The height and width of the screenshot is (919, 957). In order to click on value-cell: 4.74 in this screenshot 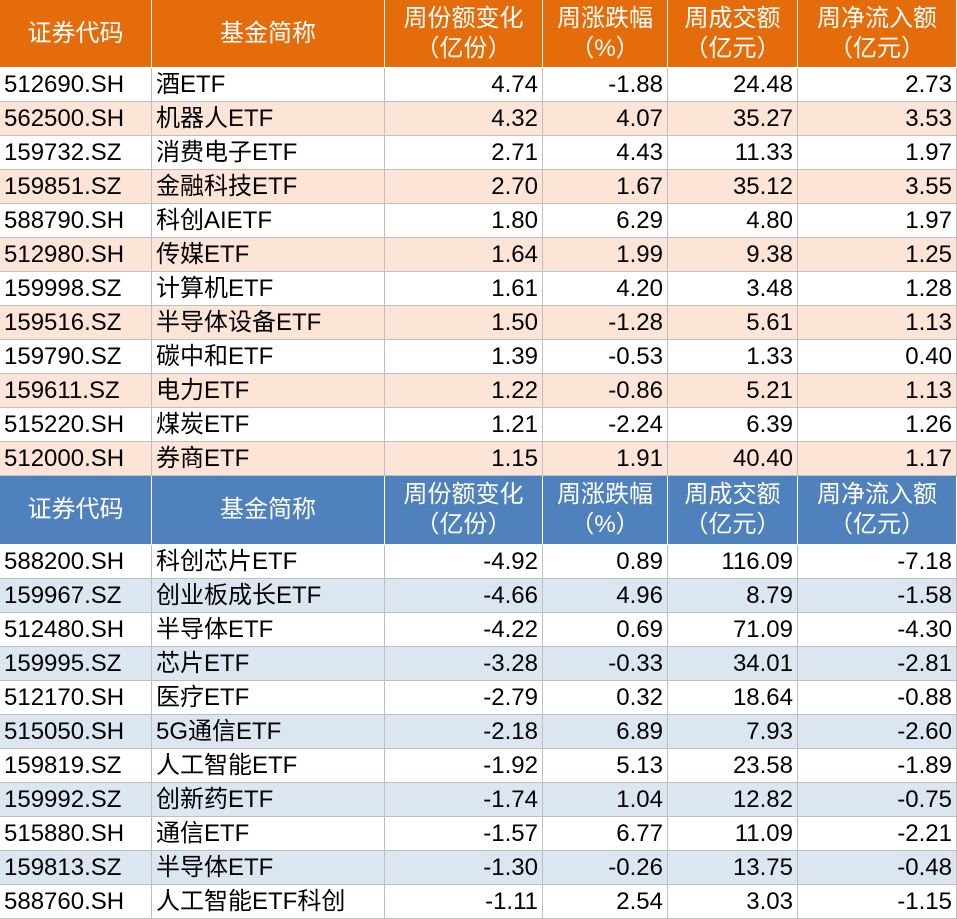, I will do `click(464, 85)`.